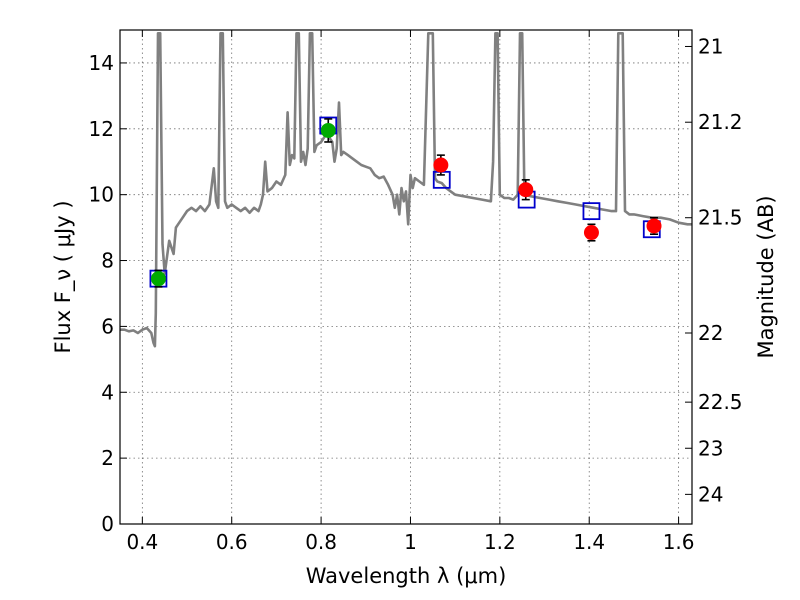  I want to click on y2-tick-label: 21, so click(710, 46).